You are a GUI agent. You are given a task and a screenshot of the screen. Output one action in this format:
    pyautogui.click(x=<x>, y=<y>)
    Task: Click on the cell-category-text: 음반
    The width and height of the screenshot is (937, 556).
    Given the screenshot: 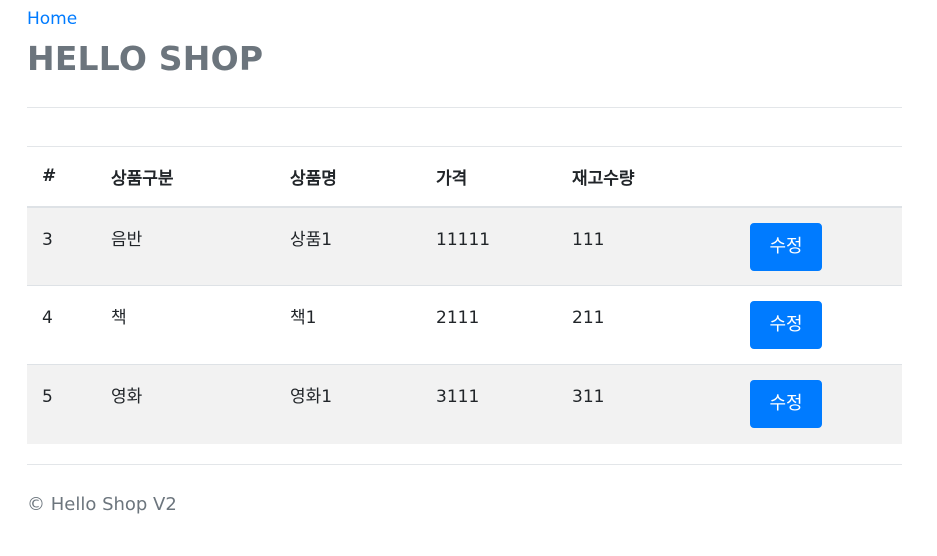 What is the action you would take?
    pyautogui.click(x=127, y=239)
    